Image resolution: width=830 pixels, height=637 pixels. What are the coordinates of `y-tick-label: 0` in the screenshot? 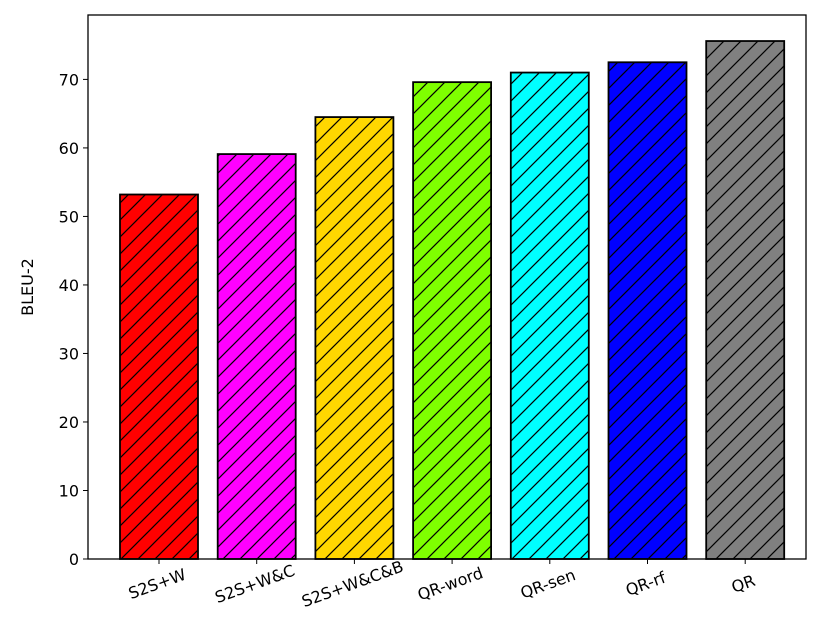 It's located at (74, 559).